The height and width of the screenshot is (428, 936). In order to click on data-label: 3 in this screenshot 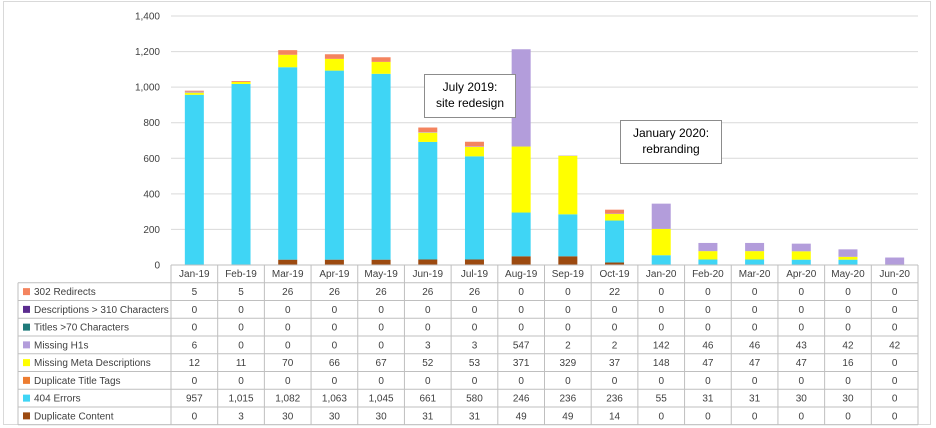, I will do `click(241, 416)`.